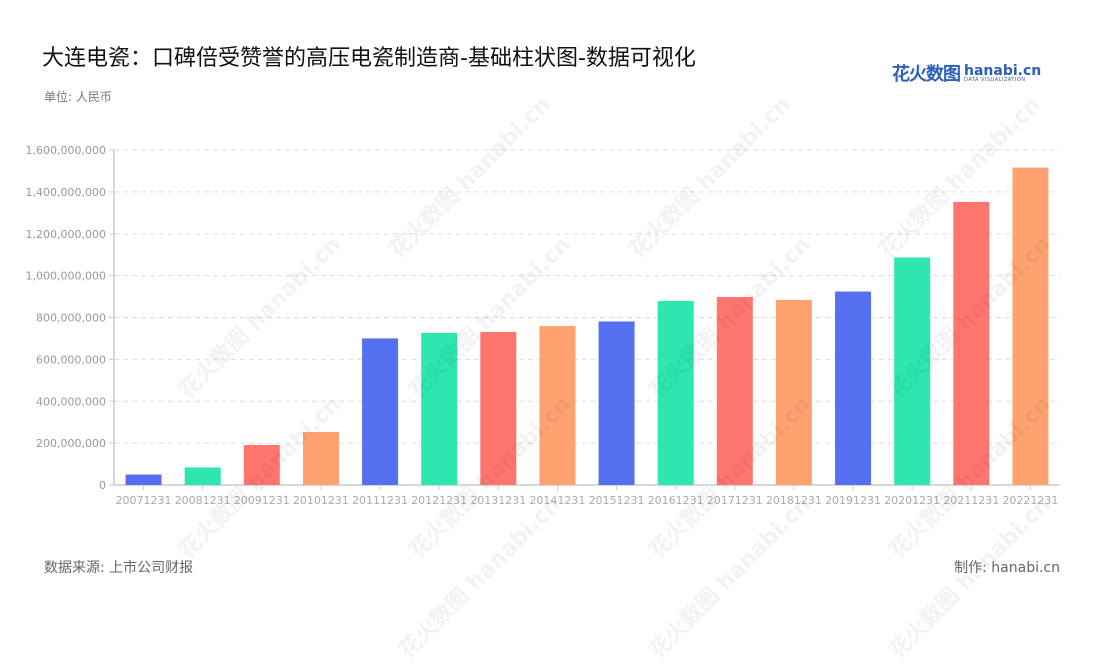 Image resolution: width=1100 pixels, height=664 pixels. I want to click on x-tick-label: 20221231, so click(1030, 500).